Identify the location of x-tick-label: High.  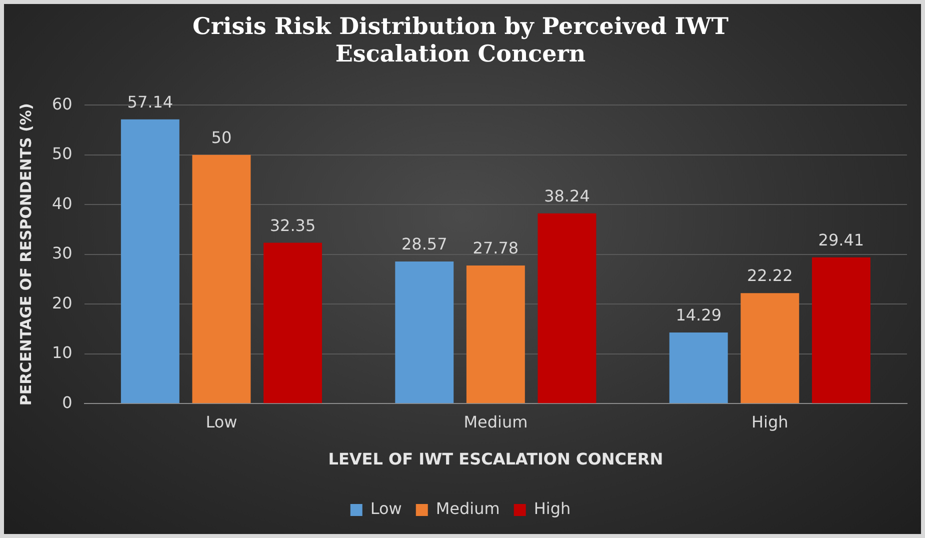
(770, 422).